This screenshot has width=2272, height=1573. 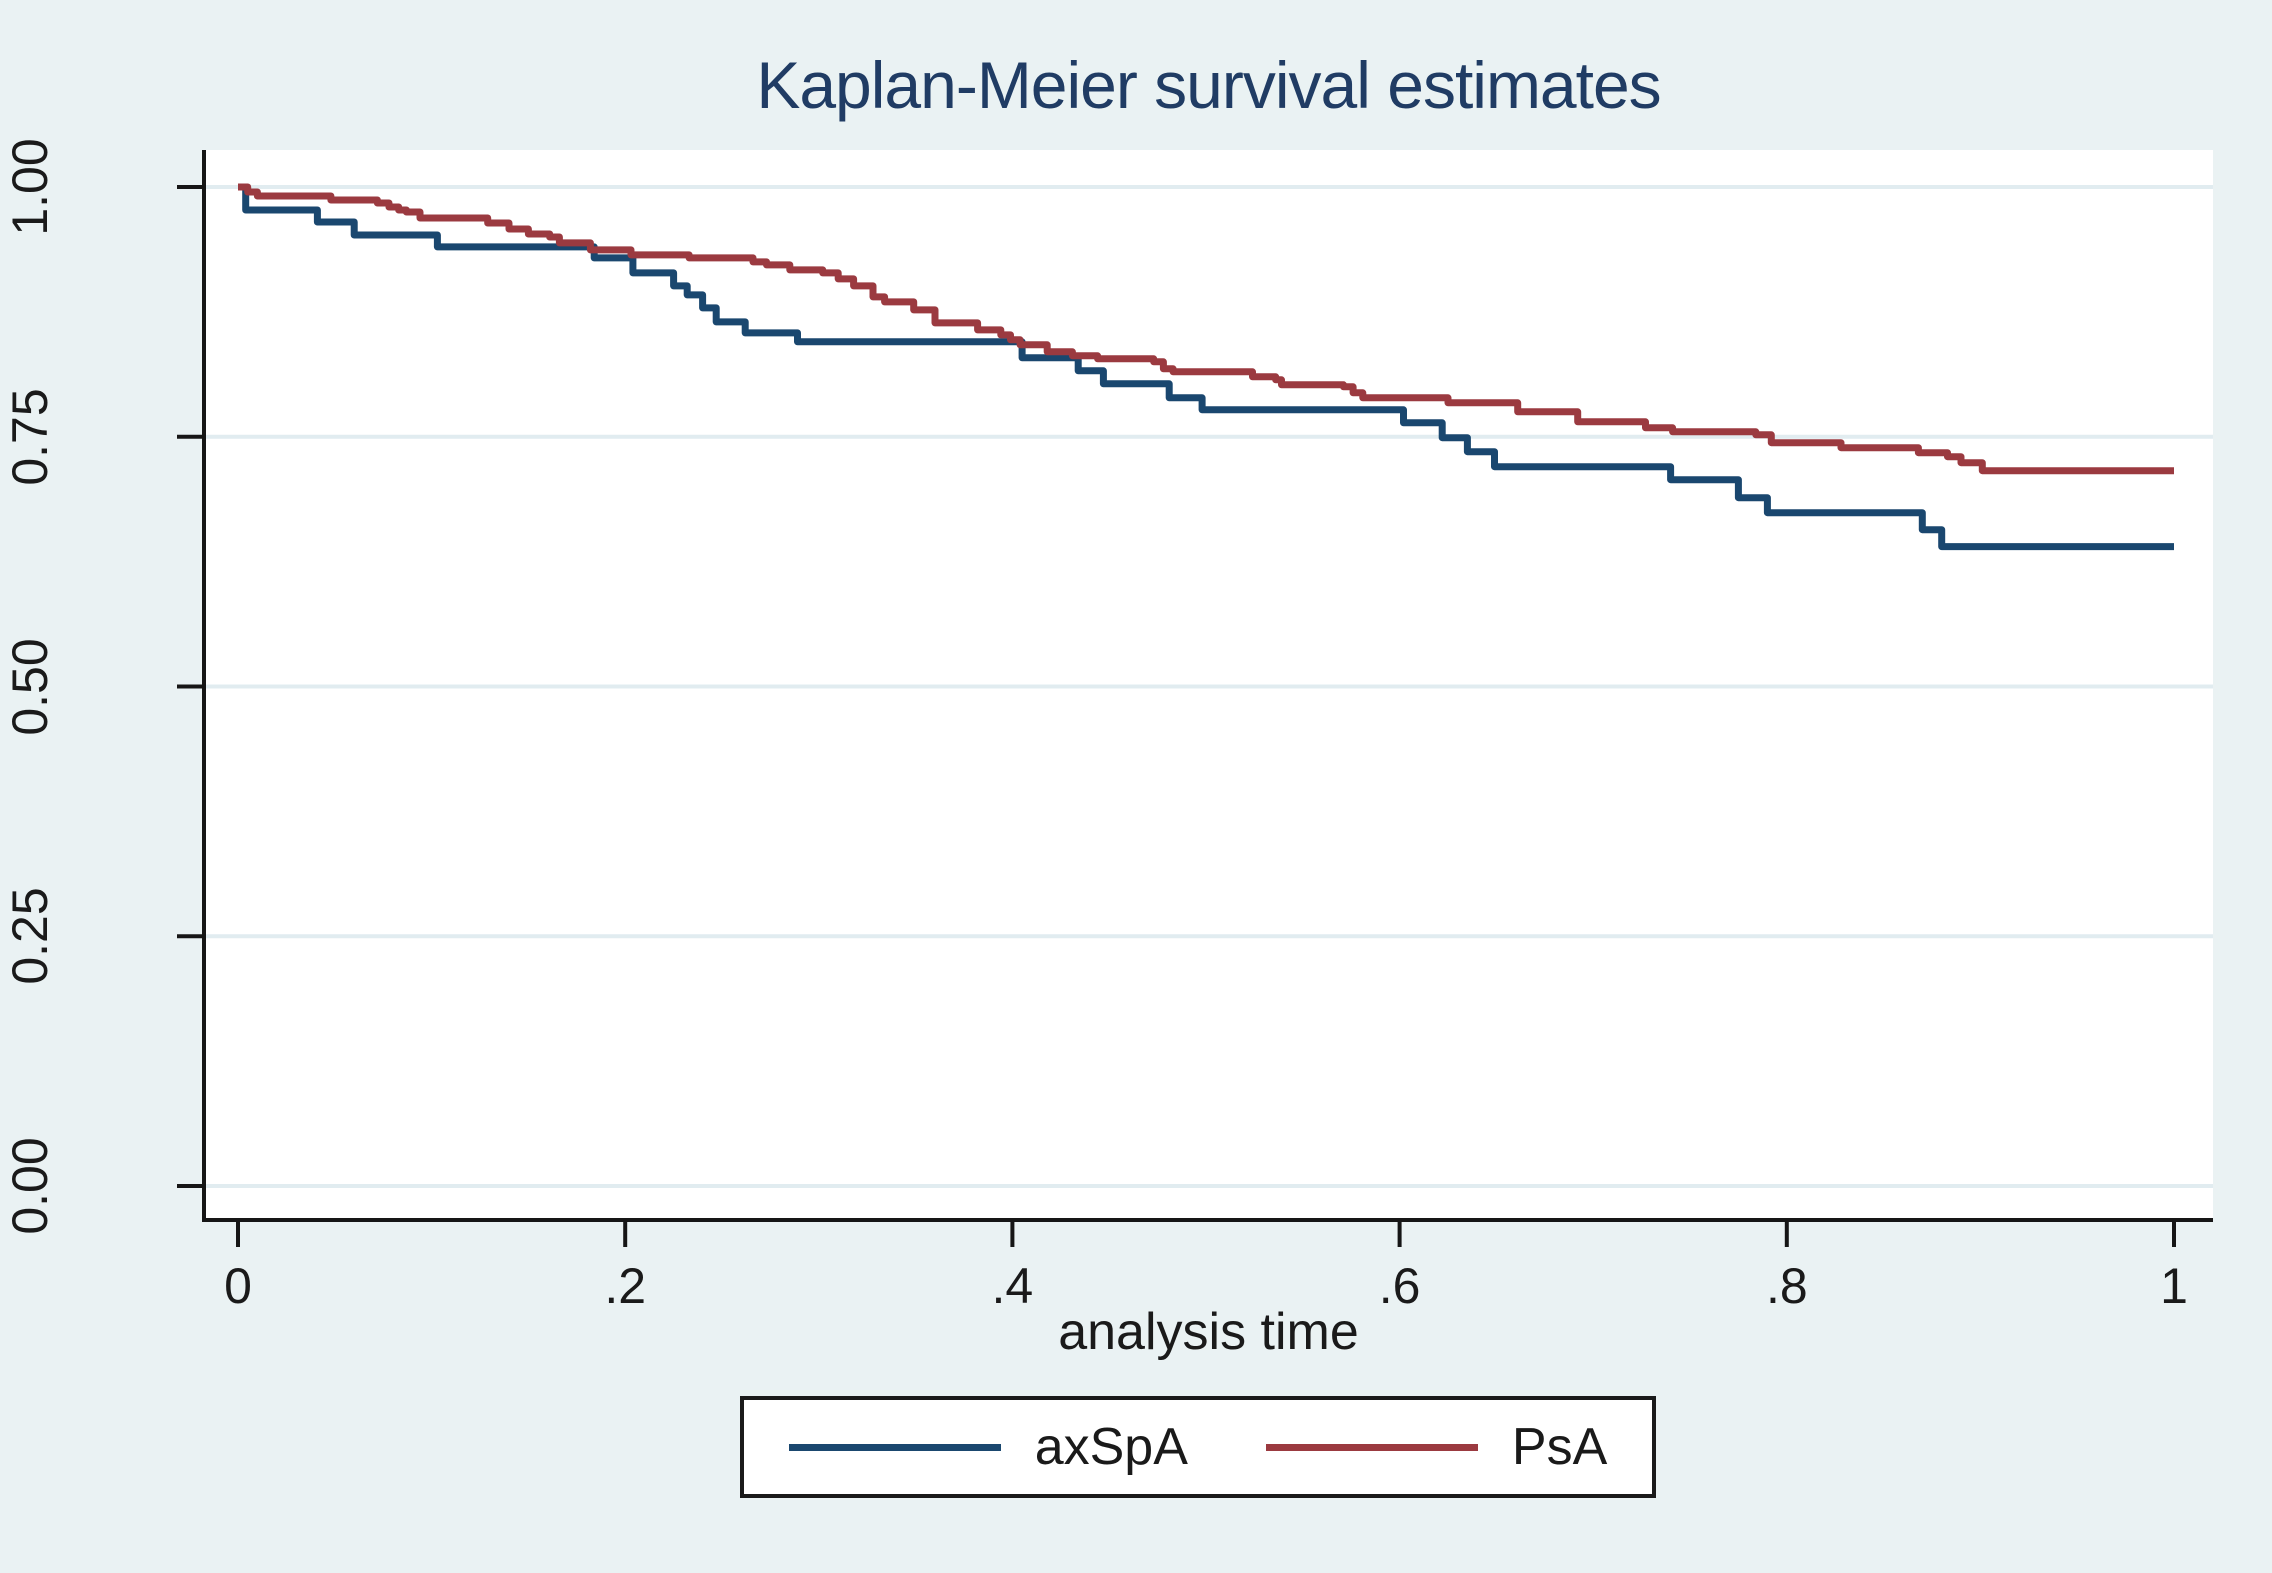 I want to click on legend-label-axSpA: axSpA, so click(x=1111, y=1447).